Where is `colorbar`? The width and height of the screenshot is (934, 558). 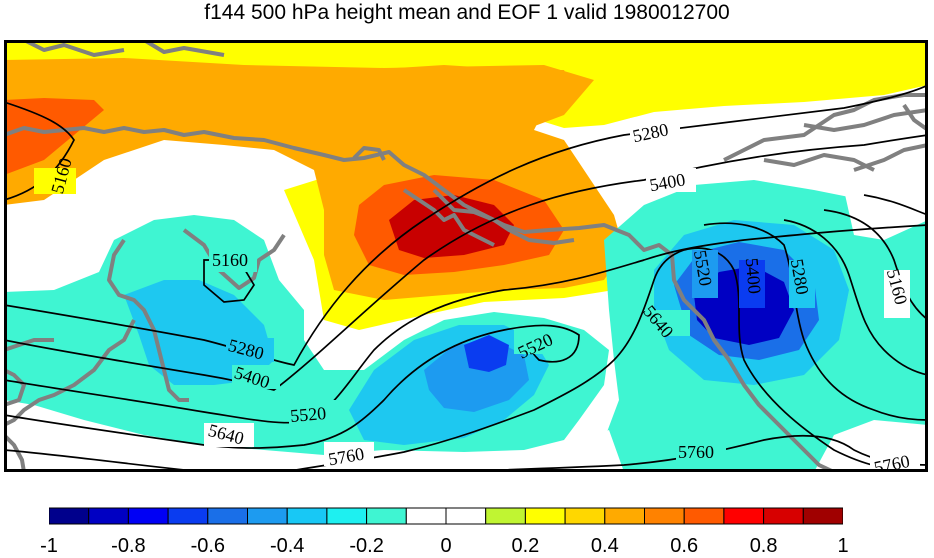 colorbar is located at coordinates (446, 516).